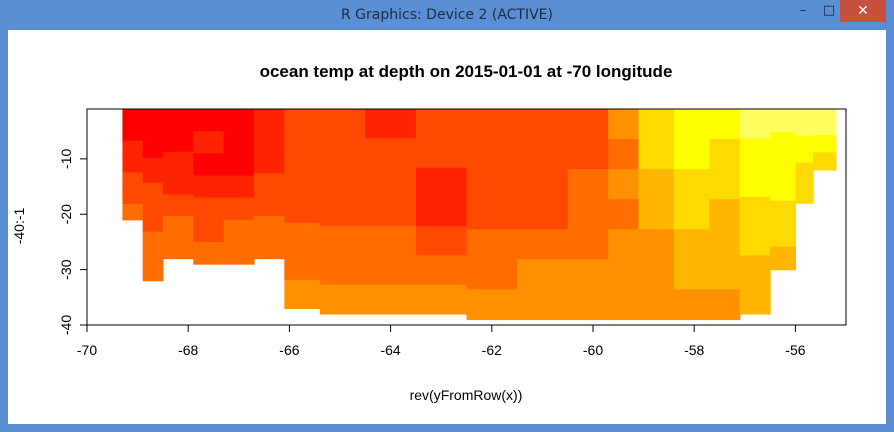  I want to click on y-tick-label: -30, so click(66, 269).